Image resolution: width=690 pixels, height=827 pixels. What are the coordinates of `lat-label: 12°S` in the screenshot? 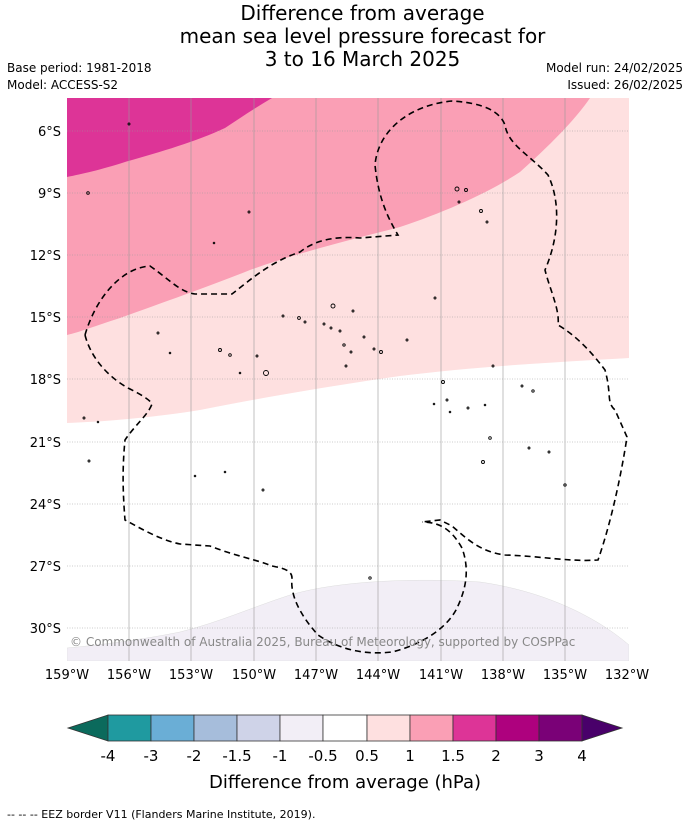 It's located at (45, 256).